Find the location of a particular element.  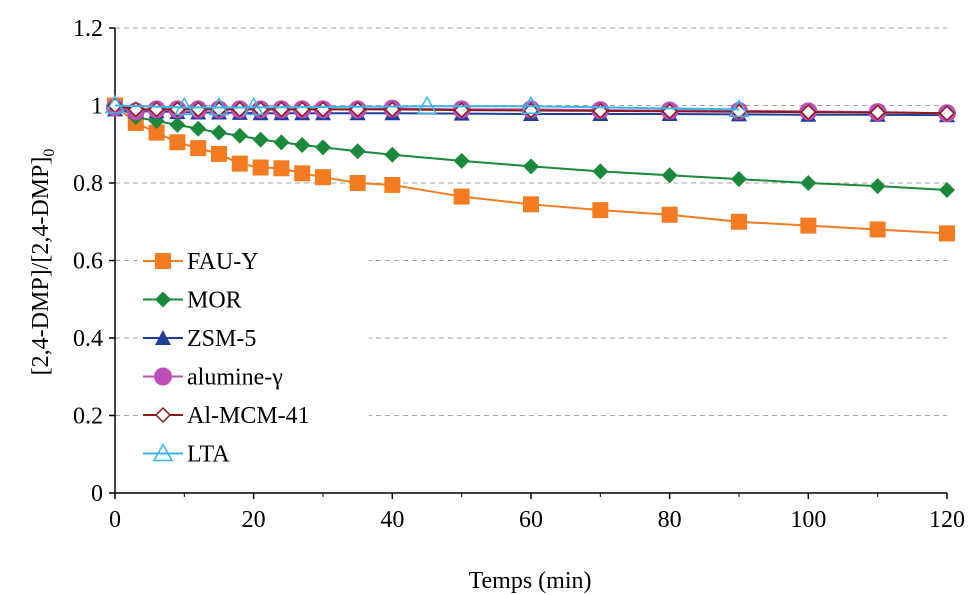

legend-label: ZSM-5 is located at coordinates (221, 339).